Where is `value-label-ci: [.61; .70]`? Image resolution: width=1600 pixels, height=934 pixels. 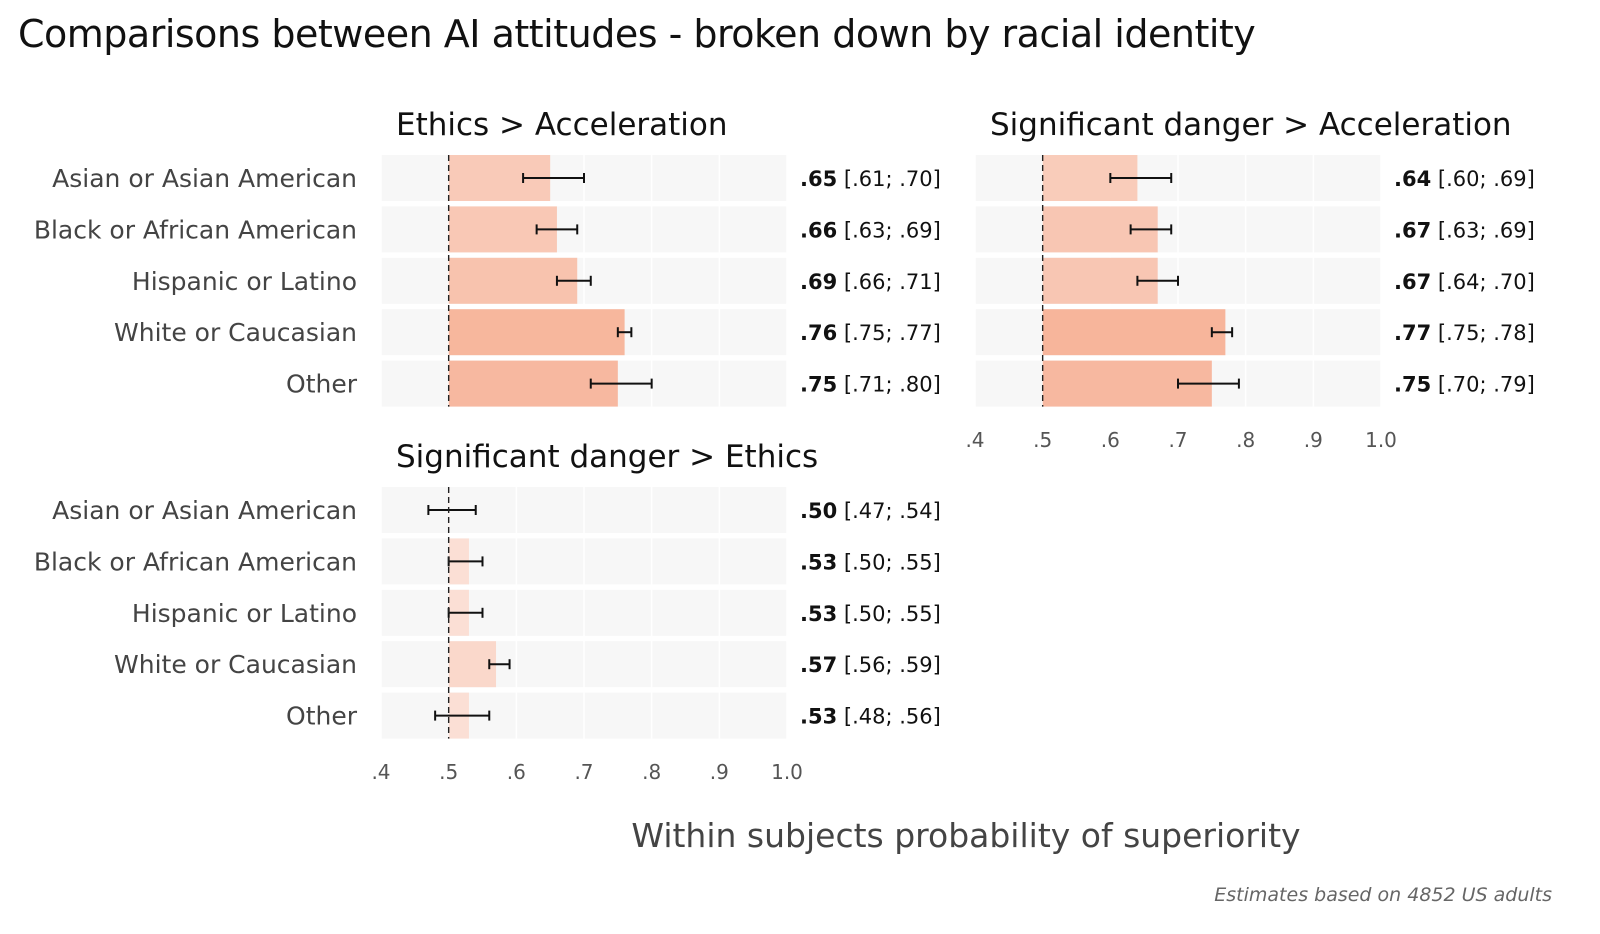 value-label-ci: [.61; .70] is located at coordinates (889, 179).